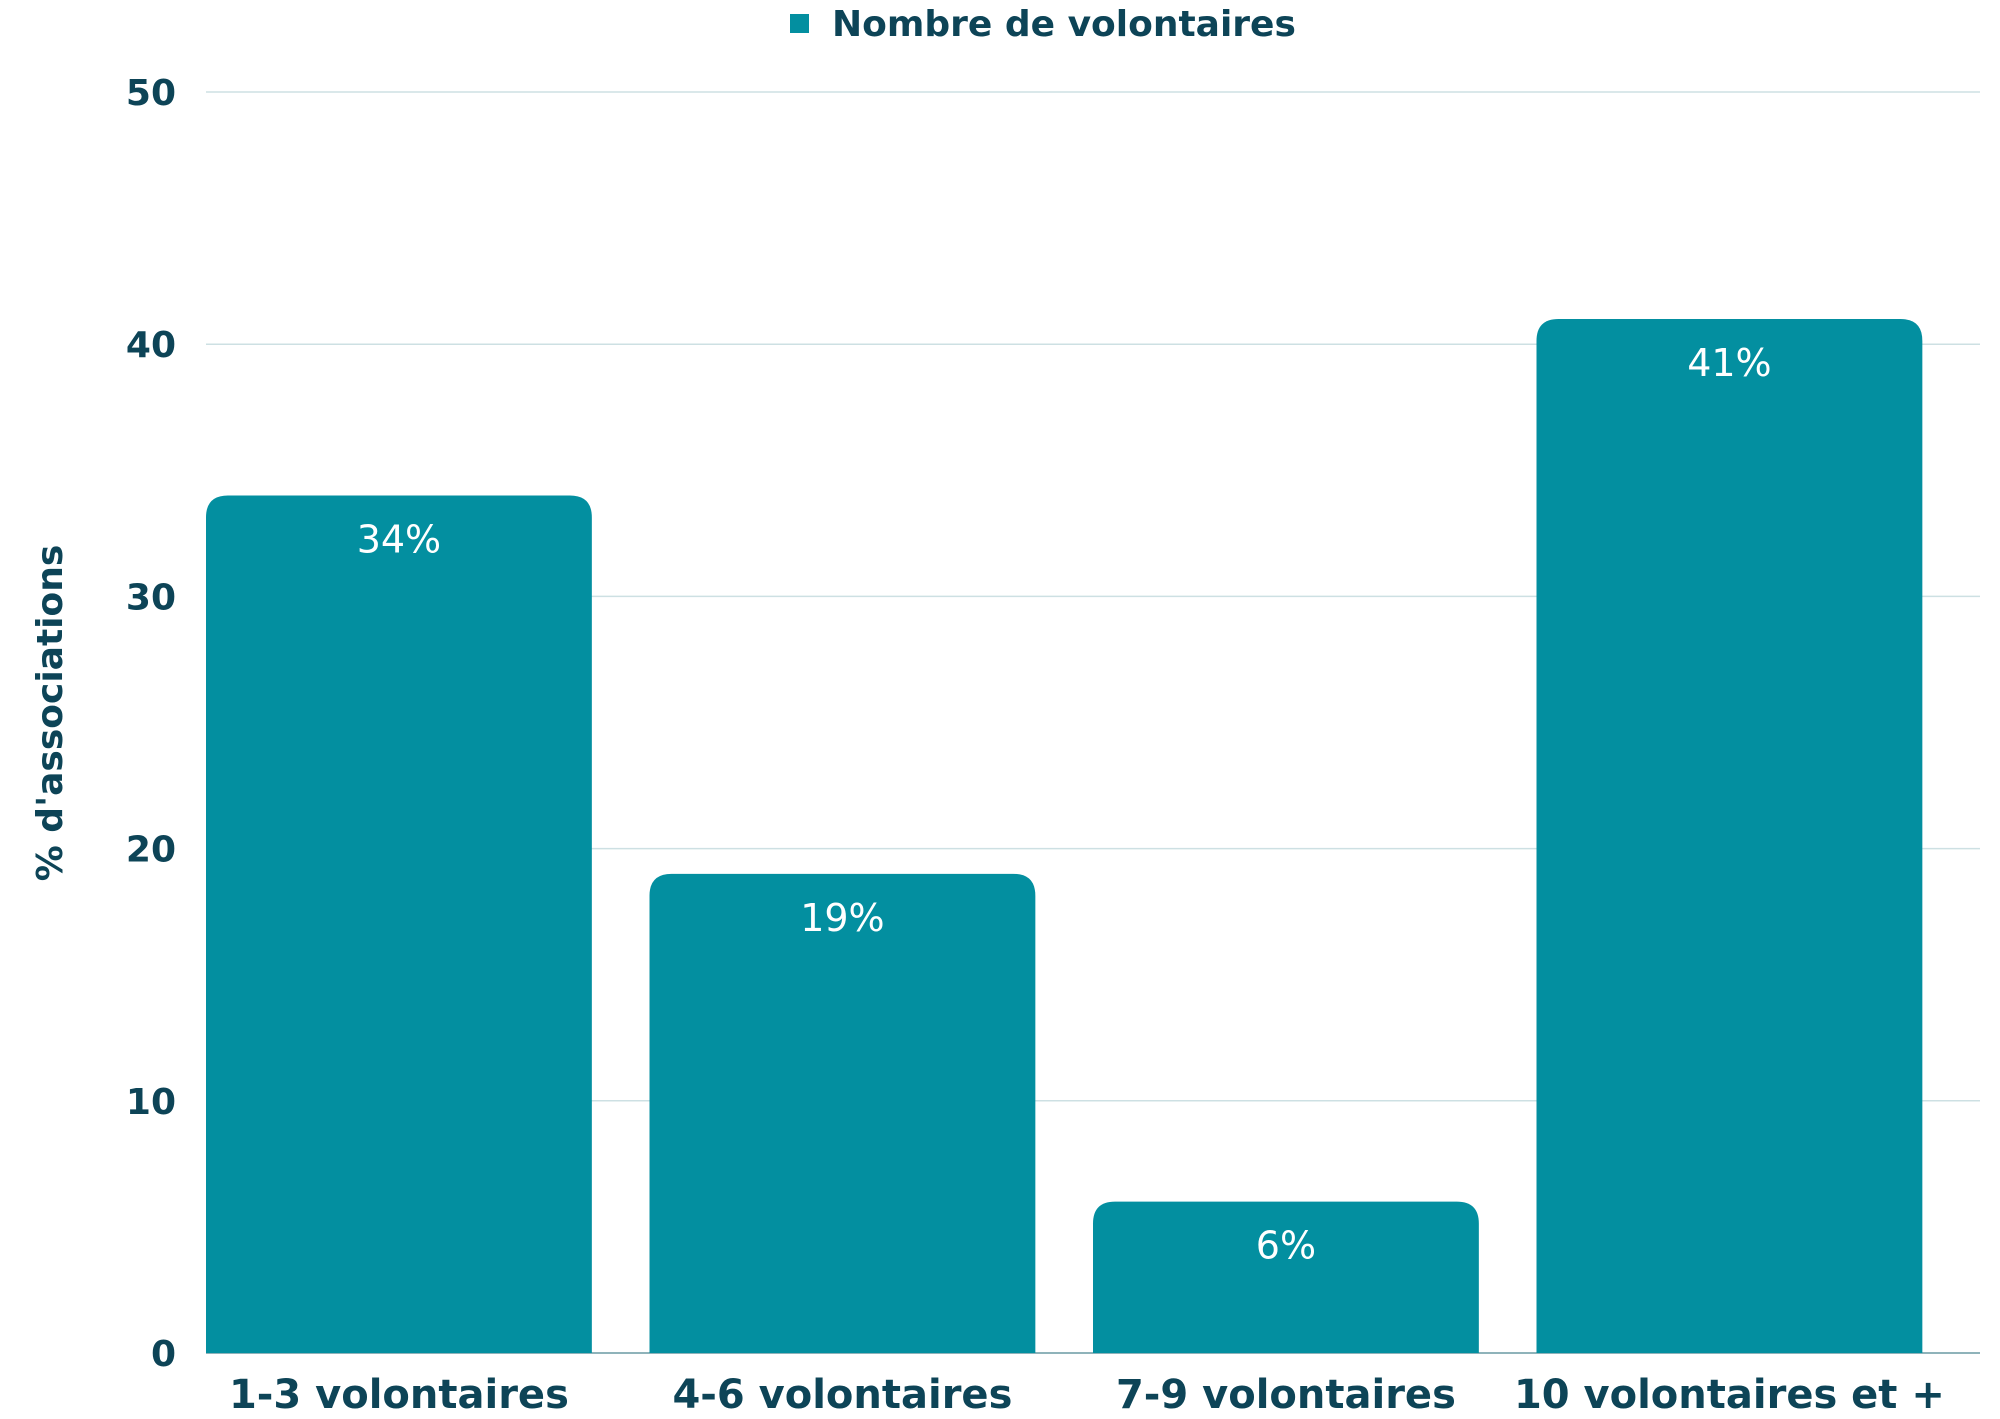 Image resolution: width=2000 pixels, height=1419 pixels. Describe the element at coordinates (151, 850) in the screenshot. I see `y-tick-label: 20` at that location.